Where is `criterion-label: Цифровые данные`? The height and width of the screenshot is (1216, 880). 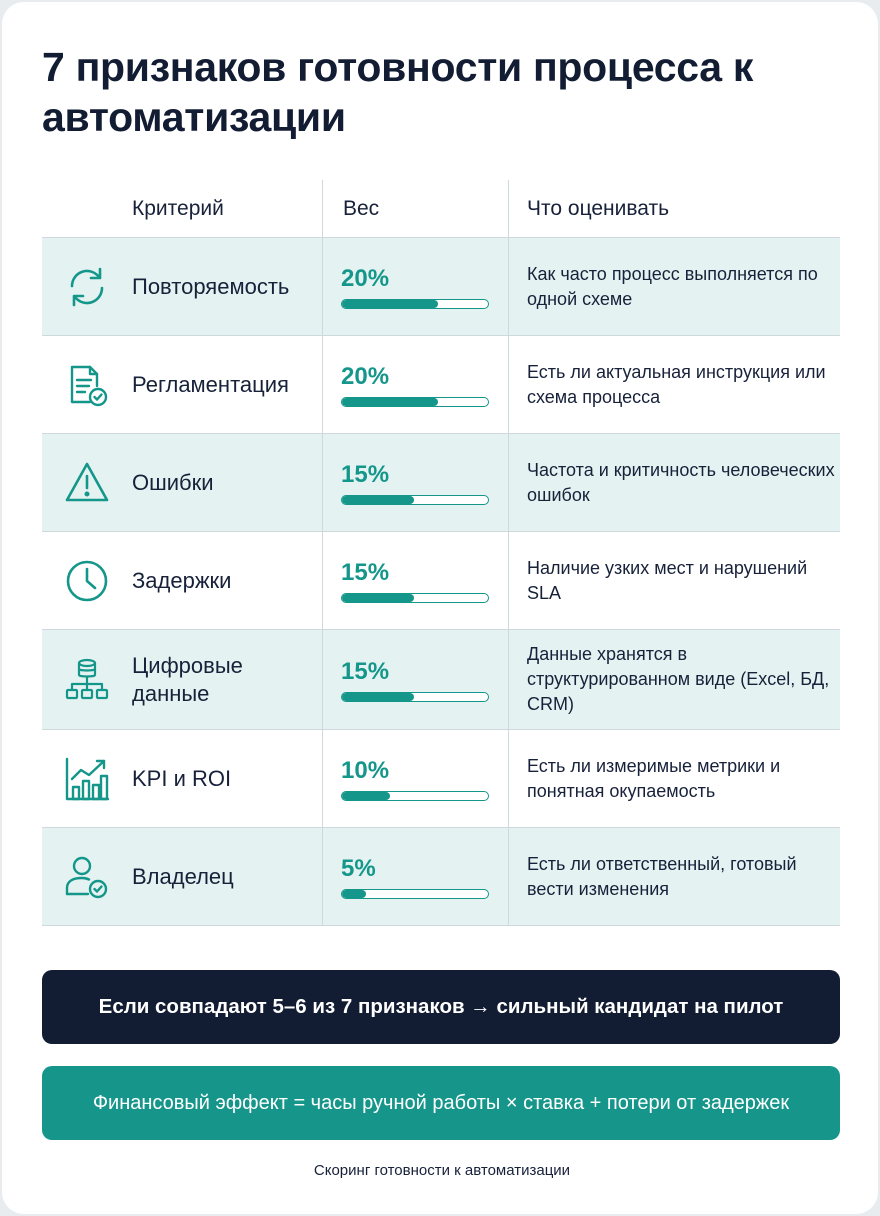 criterion-label: Цифровые данные is located at coordinates (187, 679).